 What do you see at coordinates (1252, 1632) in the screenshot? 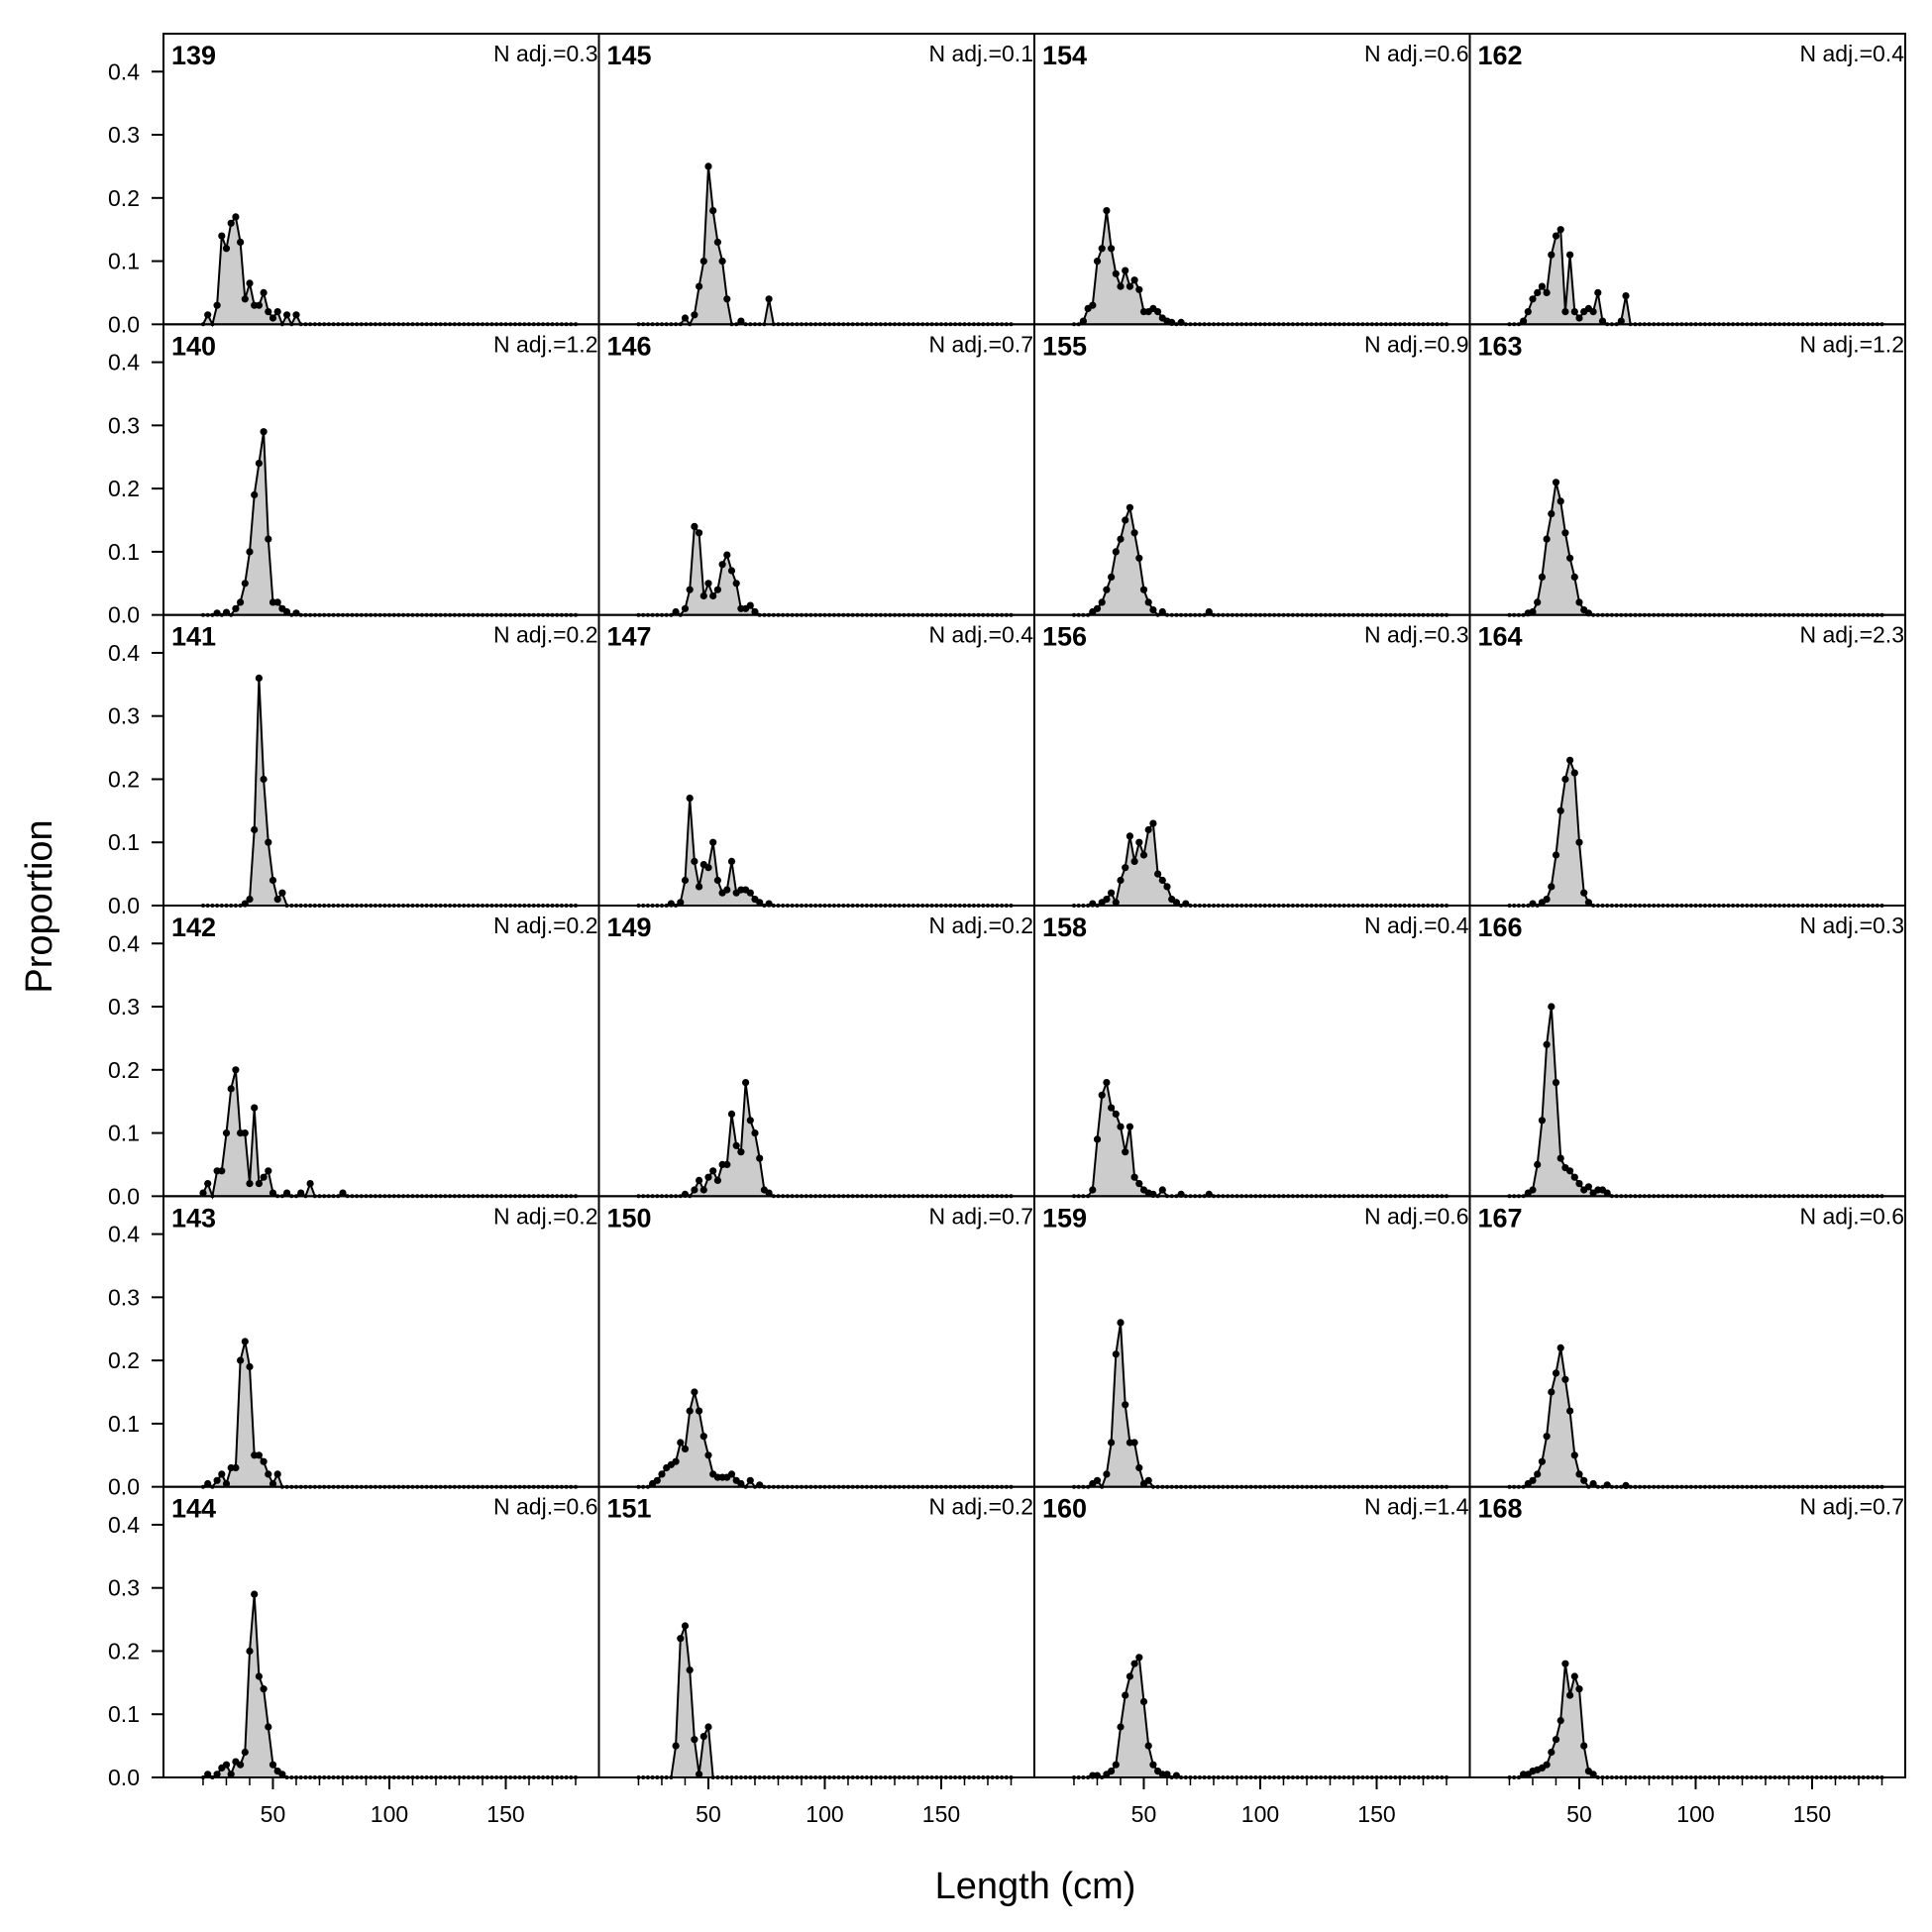
I see `panel-160: 160 N adj.=1.4` at bounding box center [1252, 1632].